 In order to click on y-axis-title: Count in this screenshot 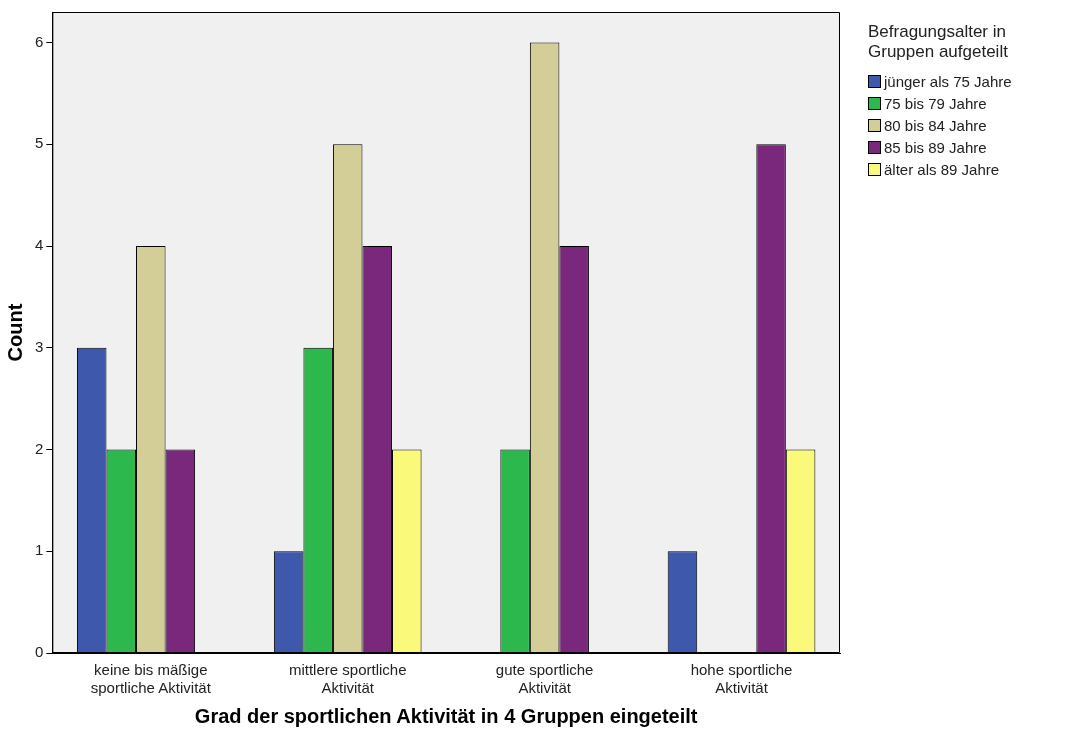, I will do `click(14, 332)`.